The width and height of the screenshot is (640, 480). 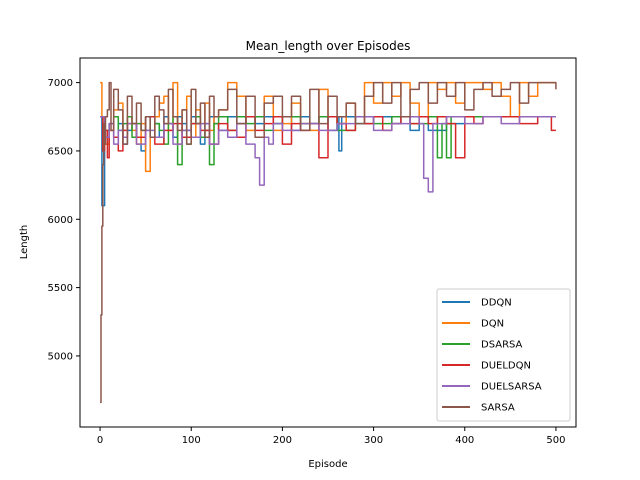 I want to click on y-axis: 5000 5500 6000 6500 7000, so click(x=64, y=220).